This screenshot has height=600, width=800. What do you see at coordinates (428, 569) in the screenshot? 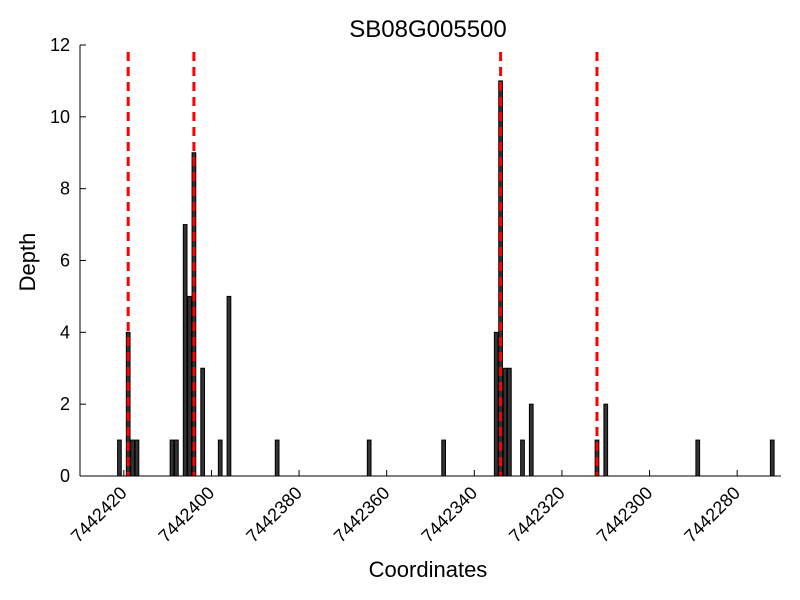
I see `x-axis-title: Coordinates` at bounding box center [428, 569].